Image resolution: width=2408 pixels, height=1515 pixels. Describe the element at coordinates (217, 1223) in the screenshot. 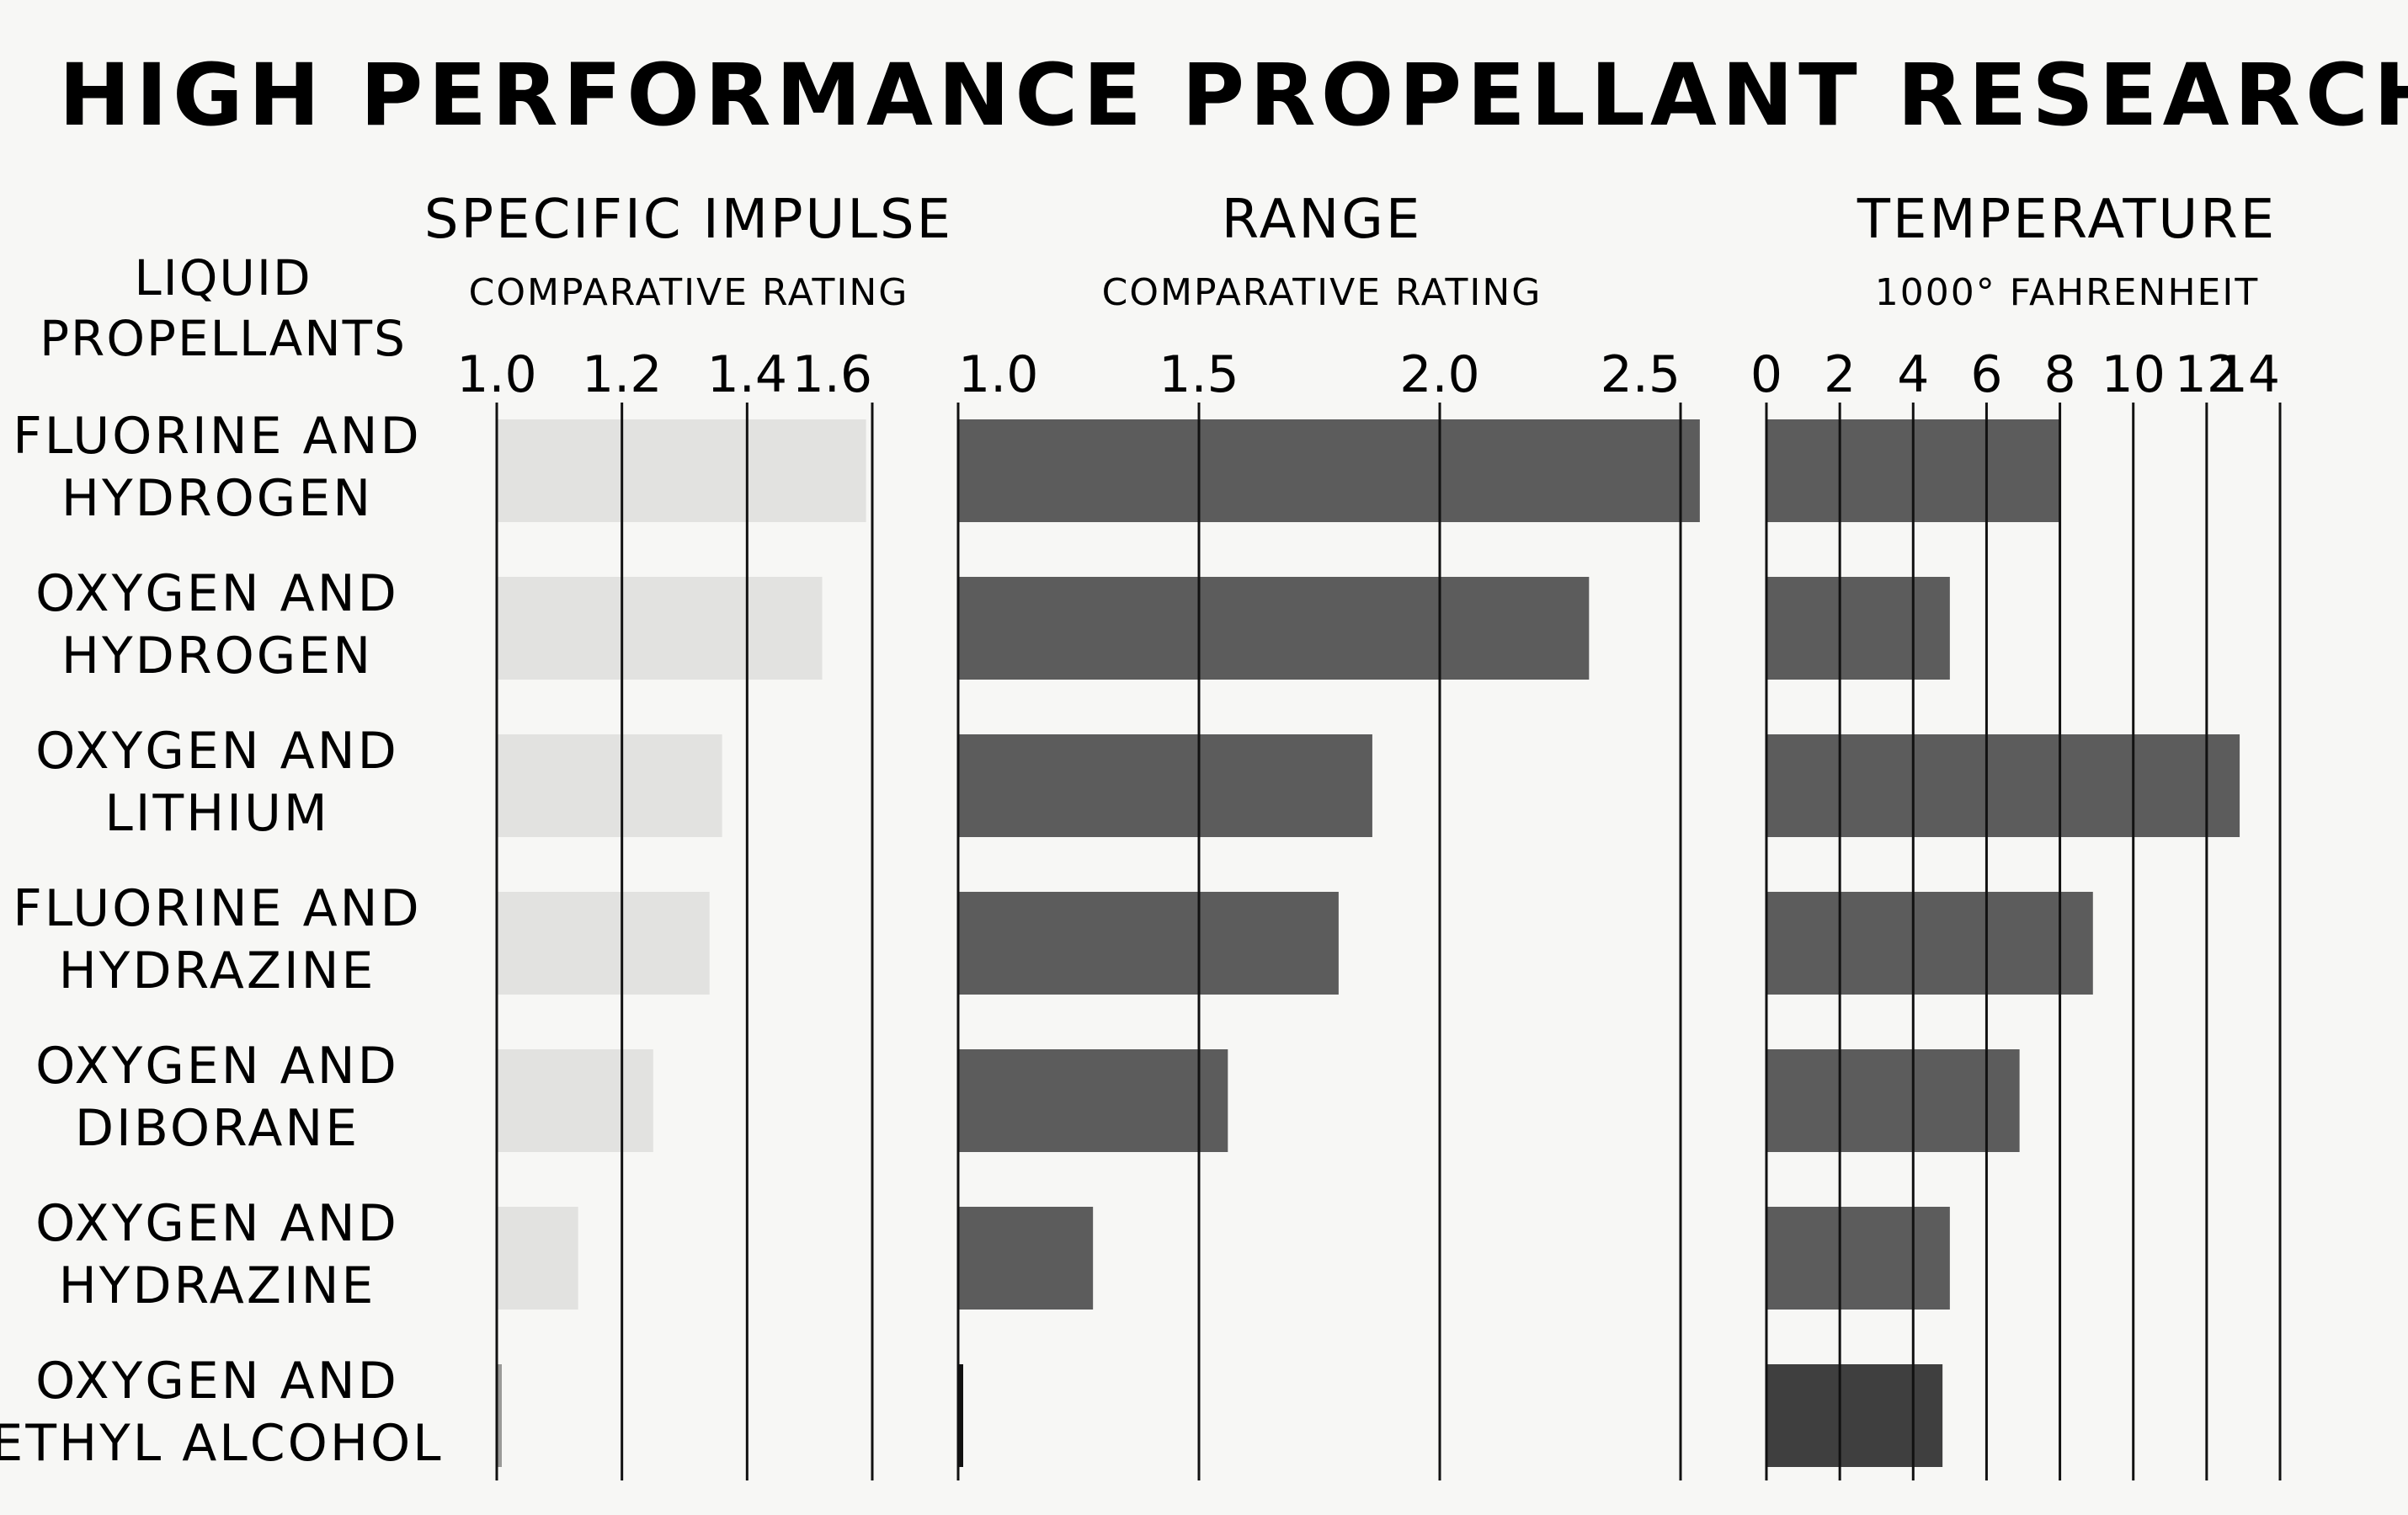

I see `row-label-5-0: OXYGEN AND` at that location.